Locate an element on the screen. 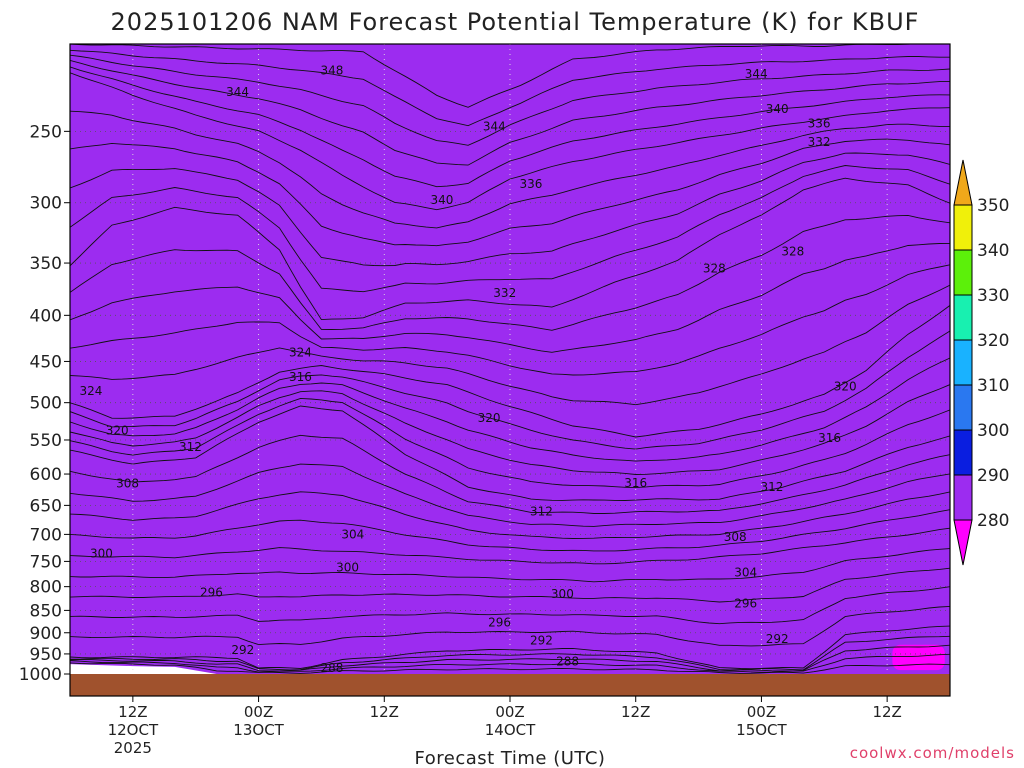  colorbar: 280 290 300 310 320 330 340 350 is located at coordinates (981, 362).